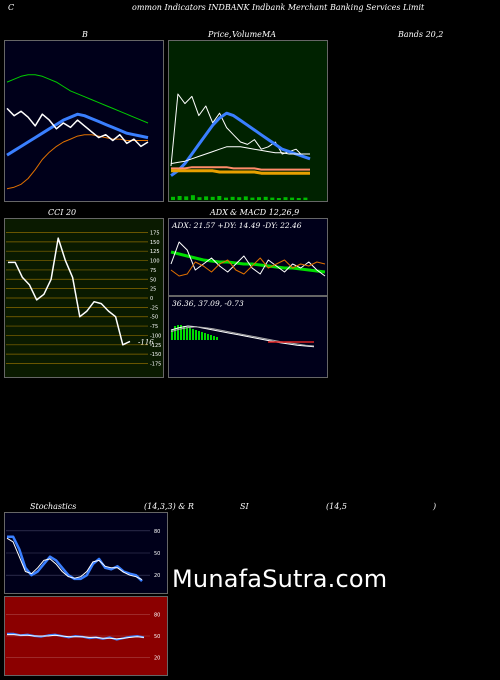 The width and height of the screenshot is (500, 680). Describe the element at coordinates (146, 342) in the screenshot. I see `cci-current-value: -116` at that location.